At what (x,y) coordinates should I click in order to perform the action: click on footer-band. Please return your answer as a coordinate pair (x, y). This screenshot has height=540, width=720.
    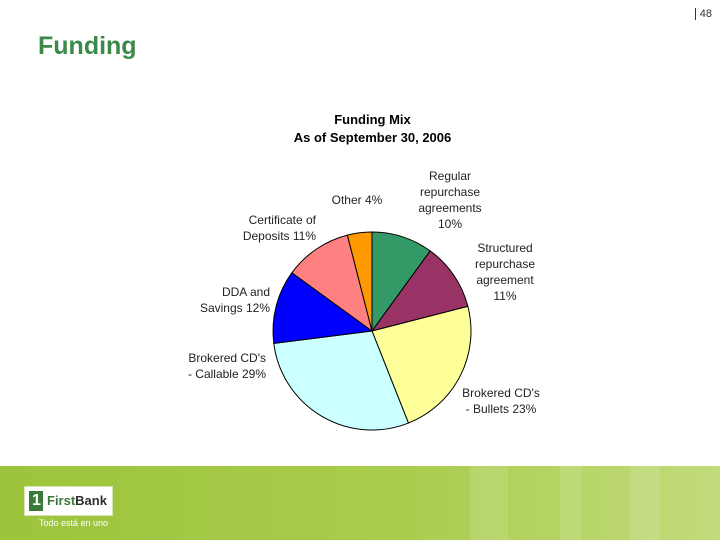
    Looking at the image, I should click on (360, 503).